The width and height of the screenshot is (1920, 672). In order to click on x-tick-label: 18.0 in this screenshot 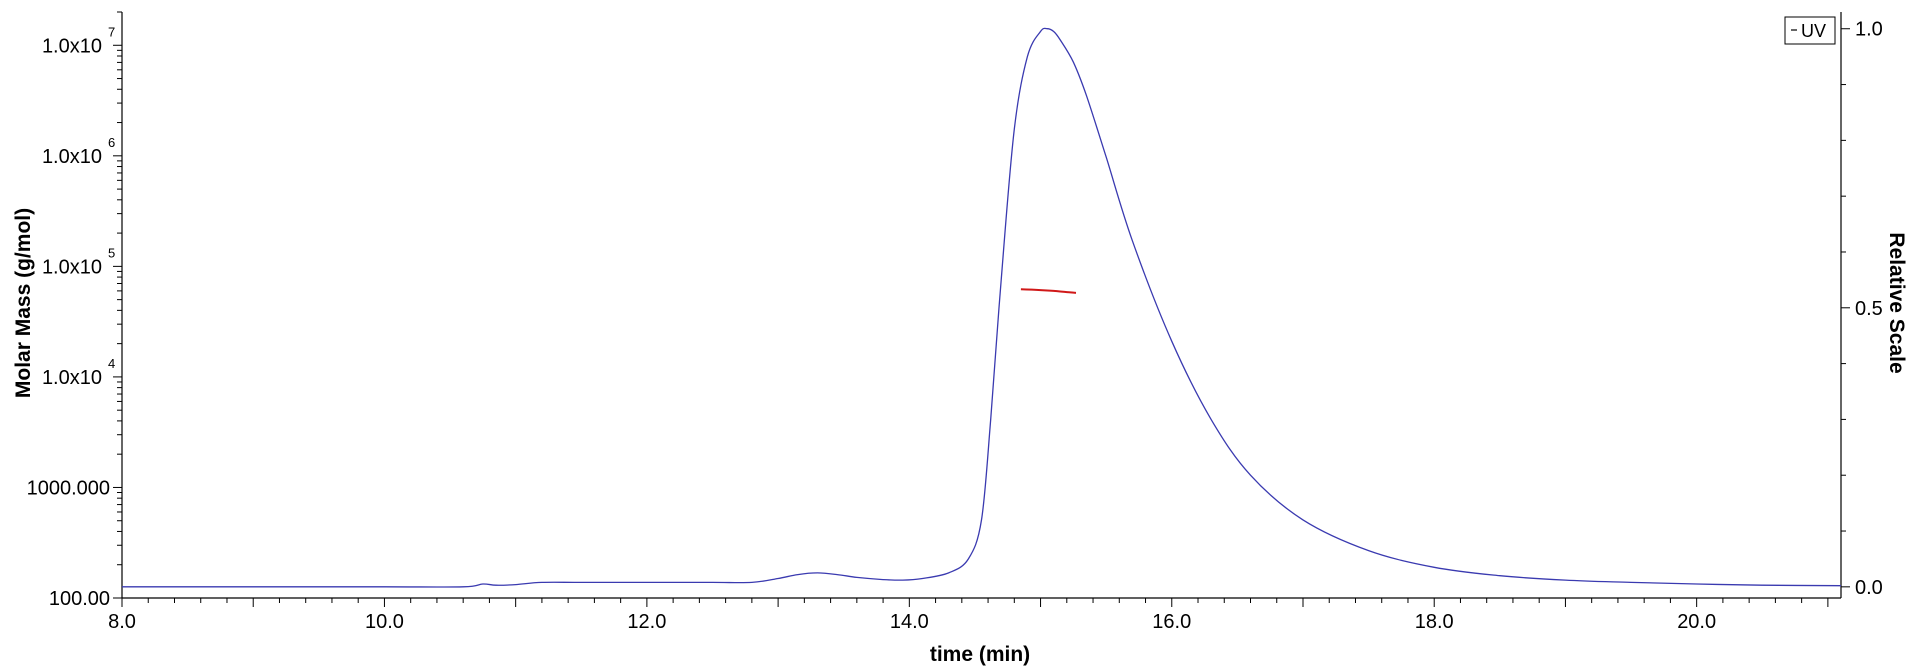, I will do `click(1434, 622)`.